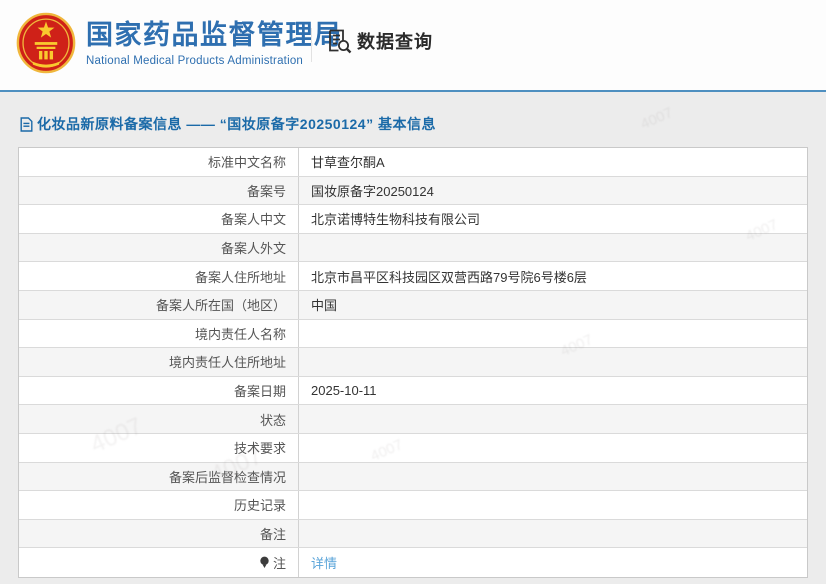 The width and height of the screenshot is (826, 584). Describe the element at coordinates (159, 362) in the screenshot. I see `row-label: 境内责任人住所地址` at that location.